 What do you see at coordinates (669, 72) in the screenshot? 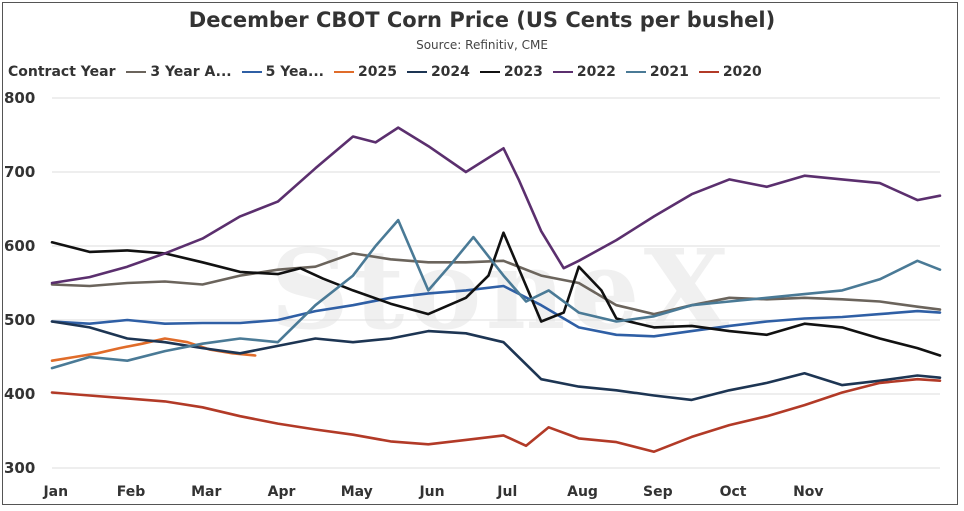
I see `legend-label: 2021` at bounding box center [669, 72].